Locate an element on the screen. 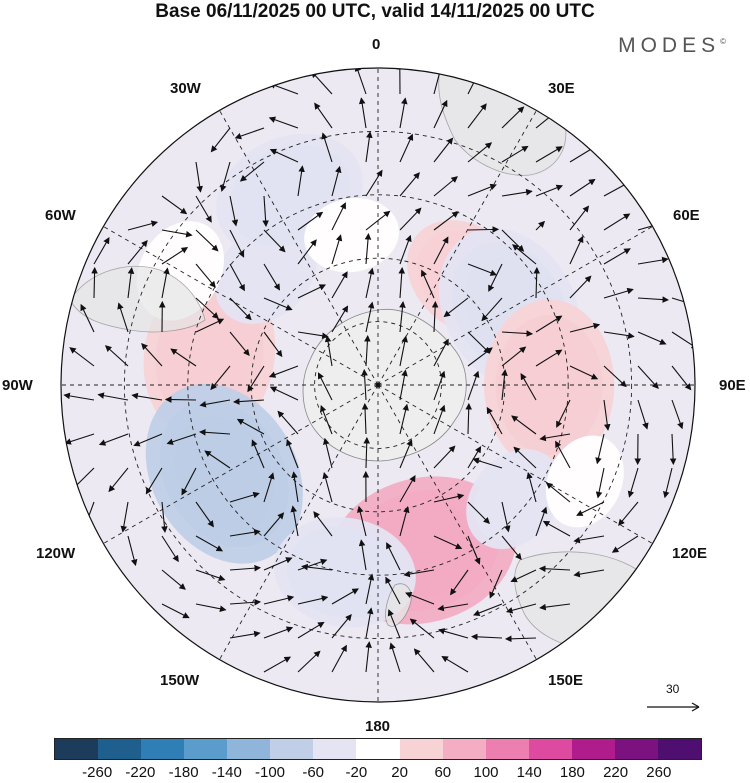 The height and width of the screenshot is (783, 750). lon-label-120w: 120W is located at coordinates (56, 553).